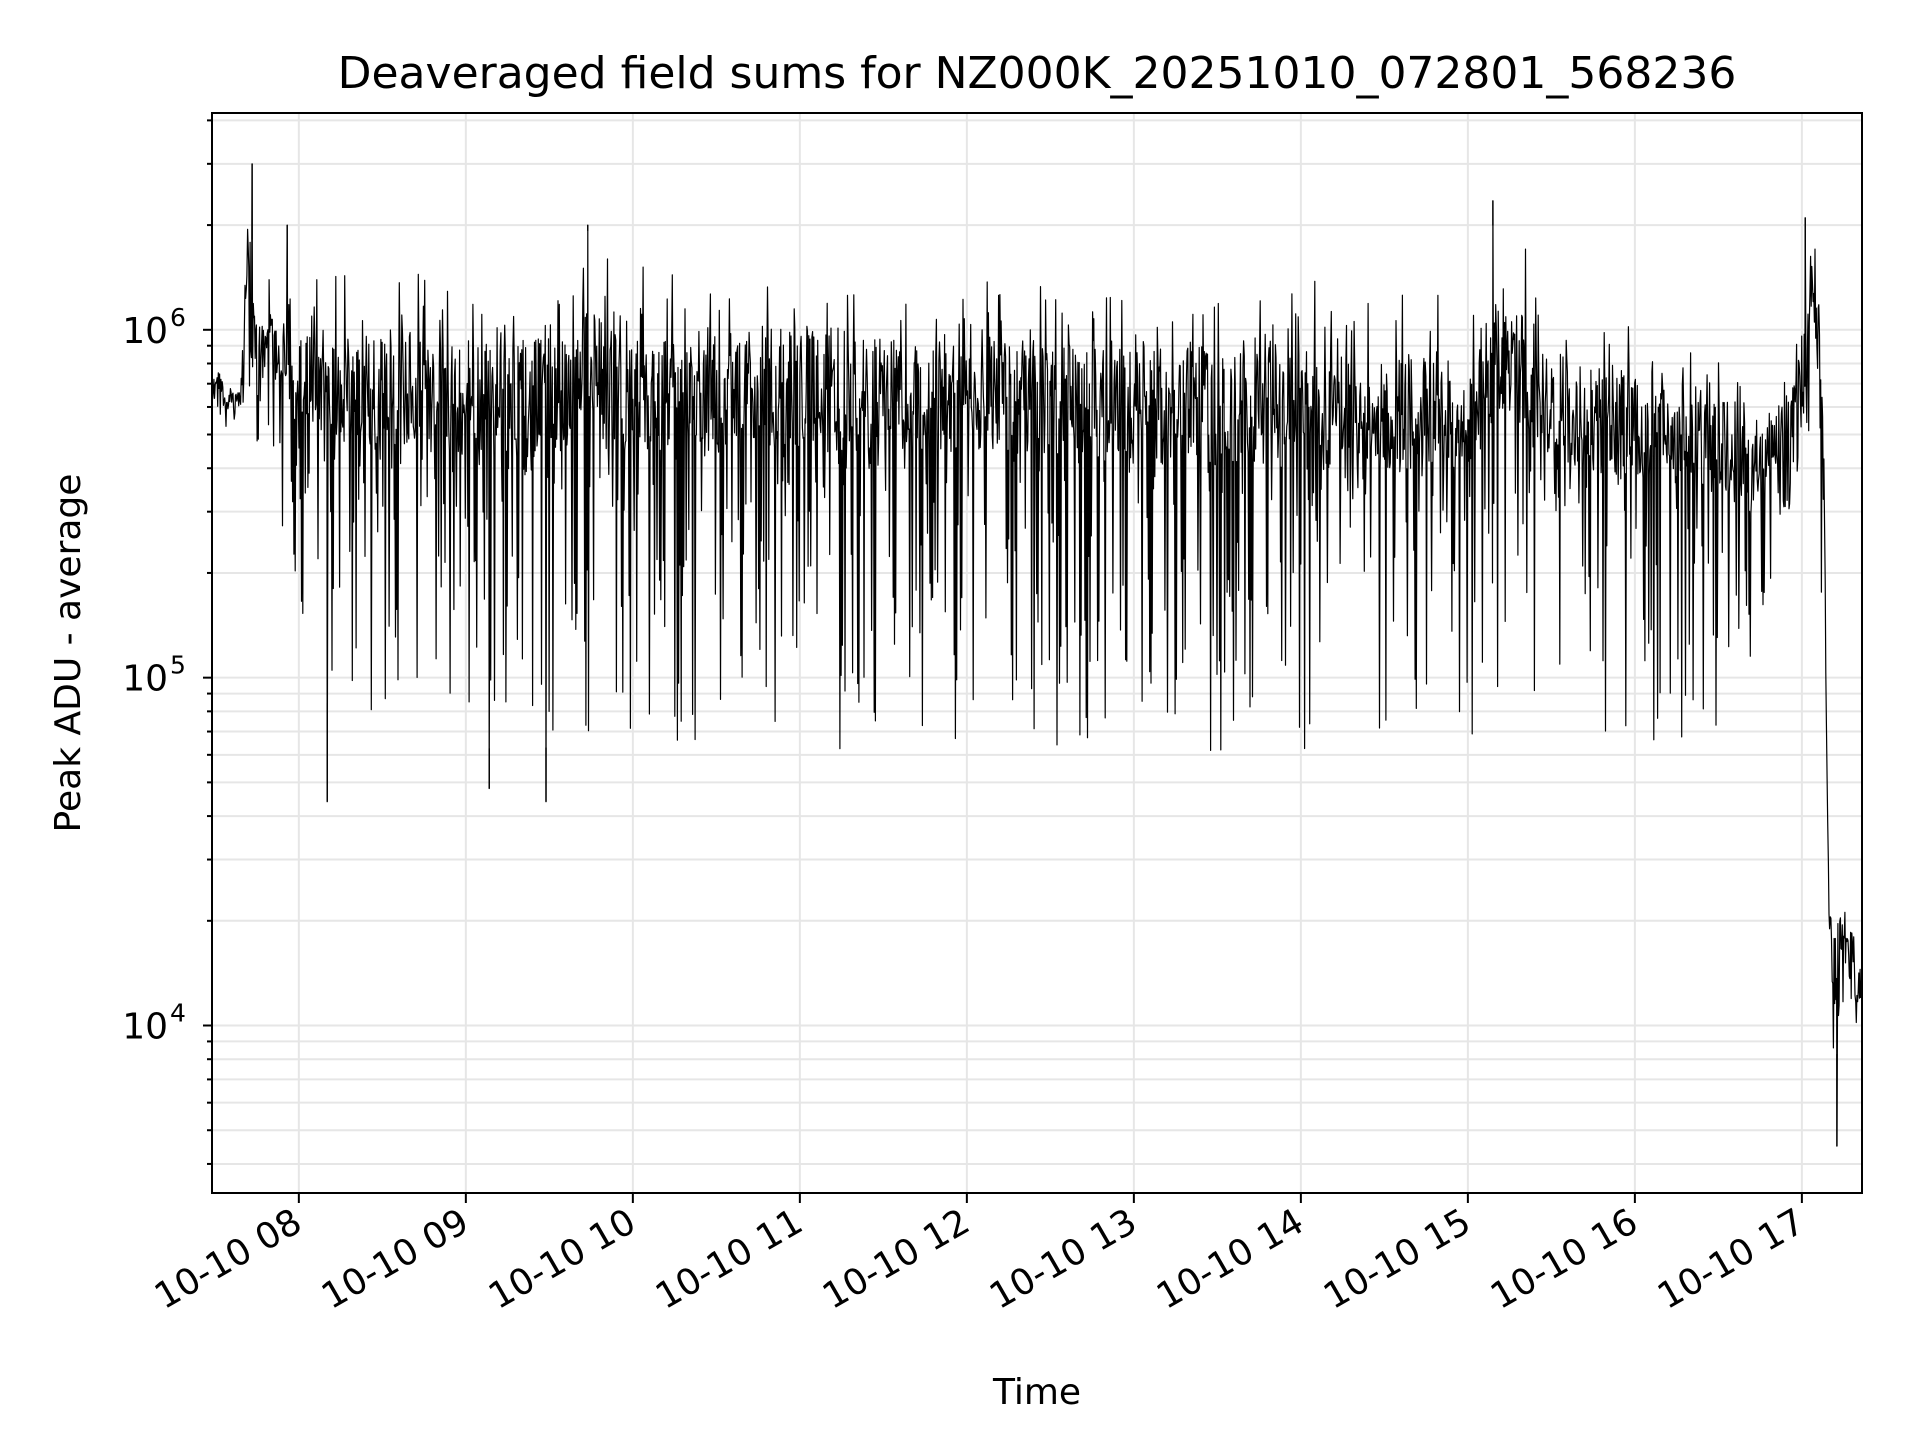 The height and width of the screenshot is (1440, 1920). Describe the element at coordinates (1731, 1259) in the screenshot. I see `x-tick-label: 10-10 17` at that location.